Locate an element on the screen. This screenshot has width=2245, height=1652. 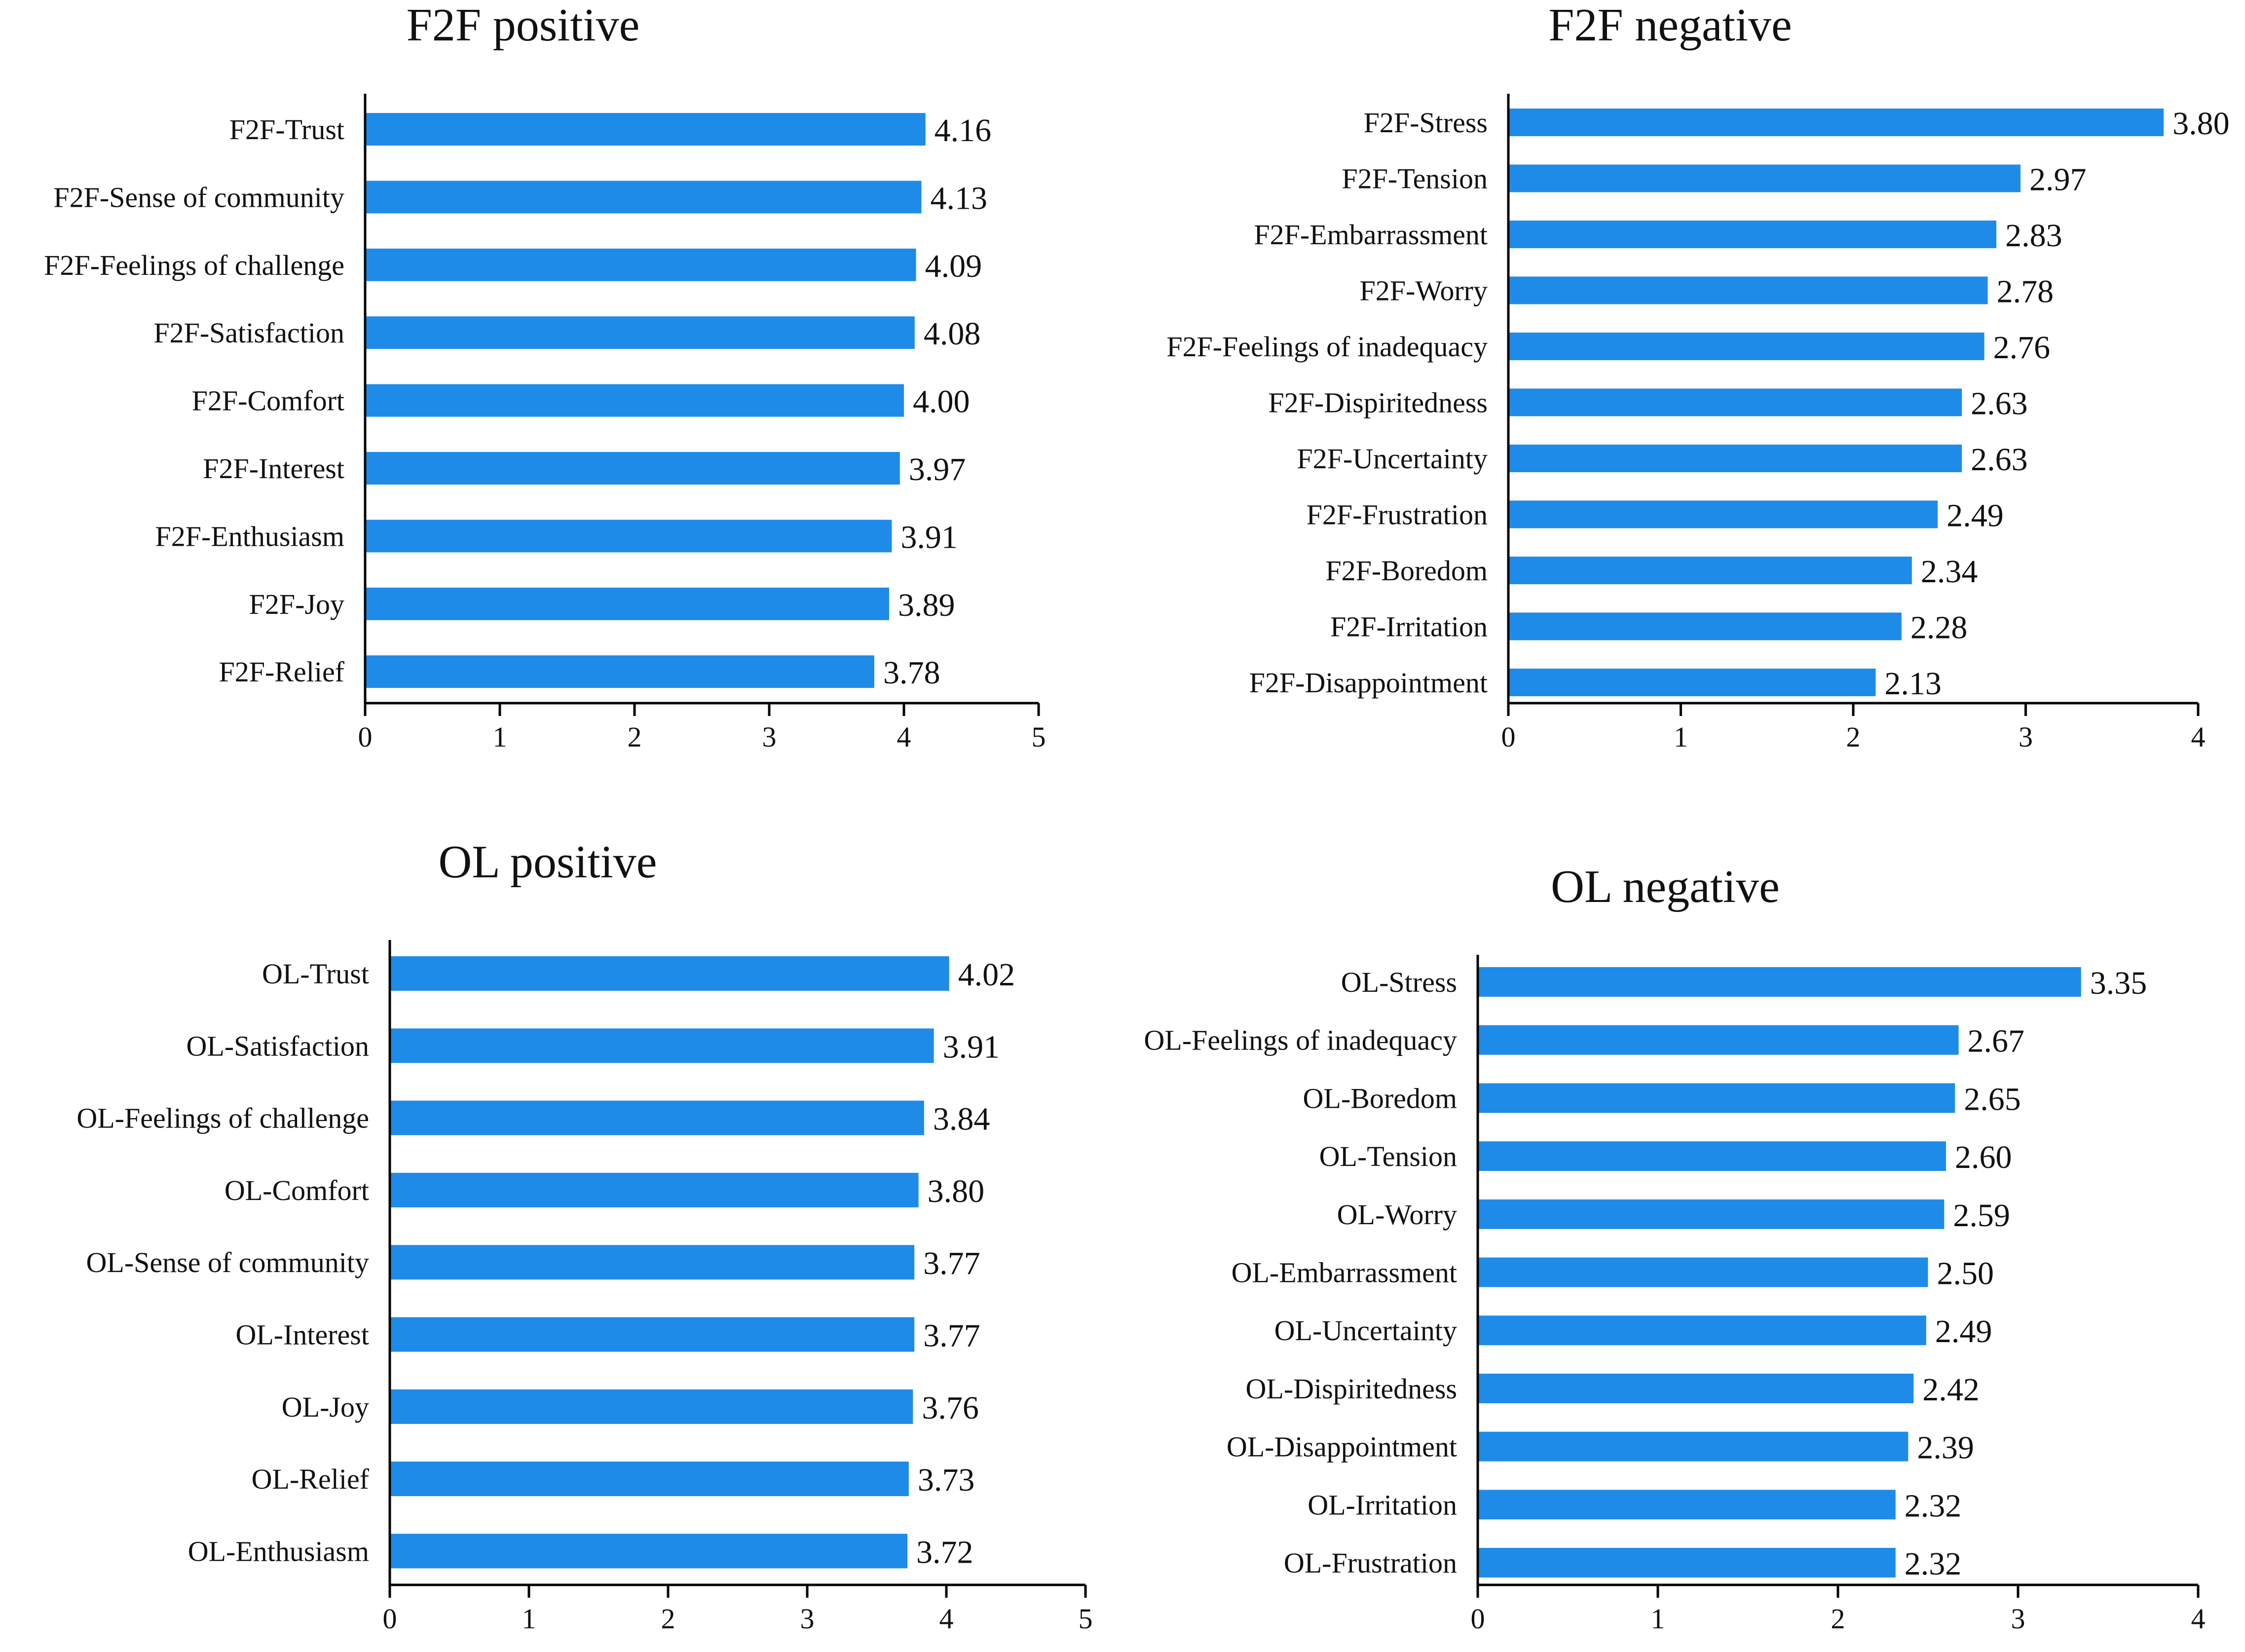
data-label: 3.73 is located at coordinates (947, 1480).